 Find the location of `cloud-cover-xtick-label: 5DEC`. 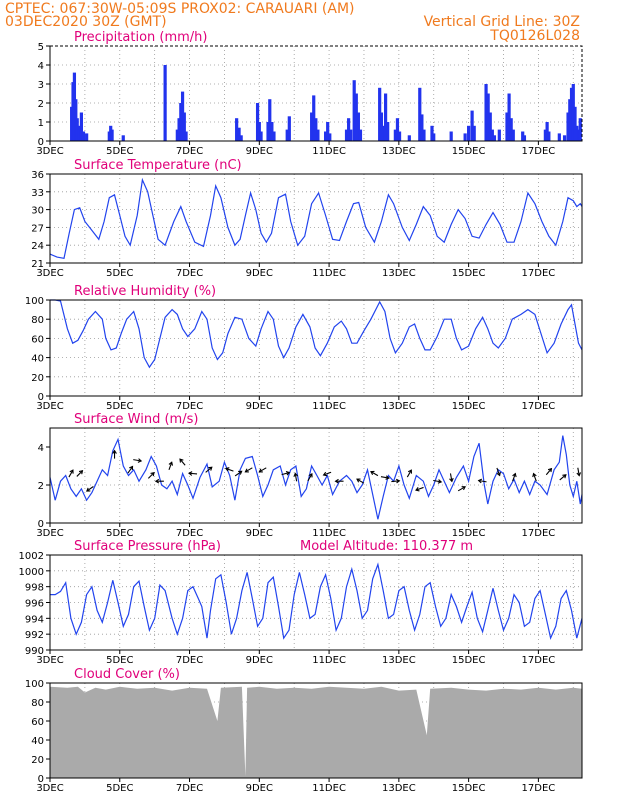

cloud-cover-xtick-label: 5DEC is located at coordinates (119, 788).